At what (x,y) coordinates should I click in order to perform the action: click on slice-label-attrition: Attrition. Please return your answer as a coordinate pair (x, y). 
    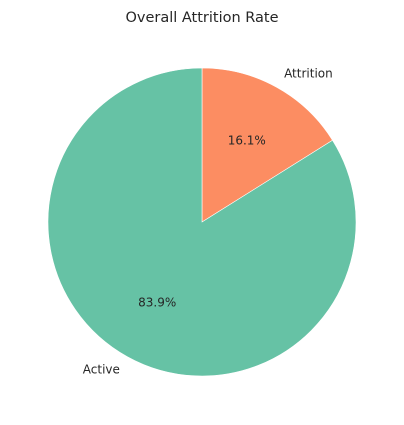
    Looking at the image, I should click on (308, 73).